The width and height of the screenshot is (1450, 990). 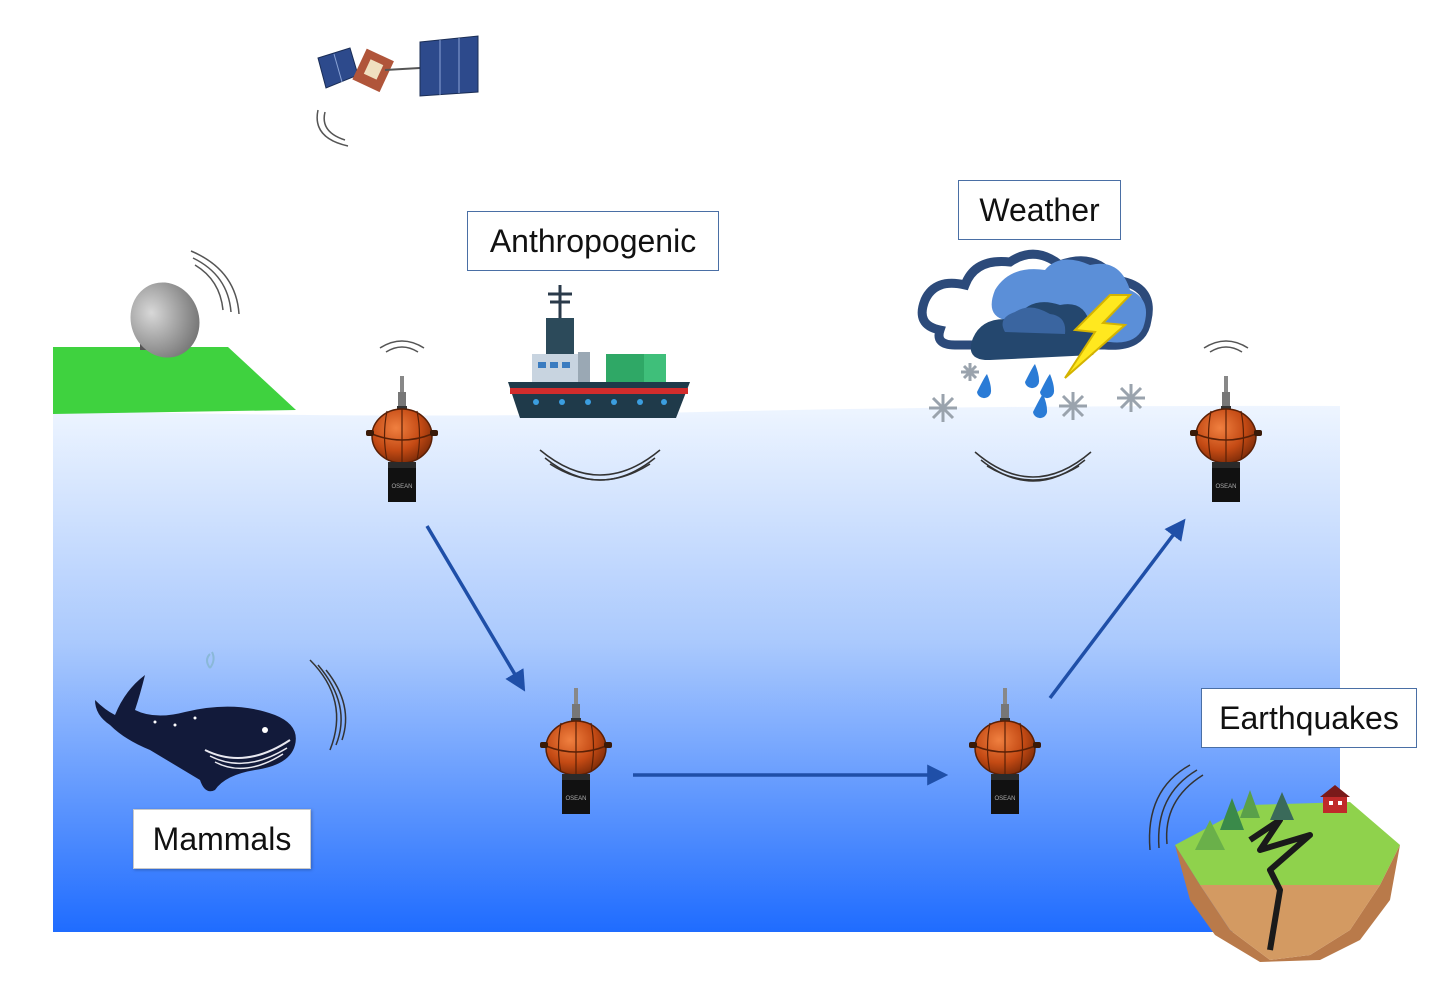 What do you see at coordinates (1117, 609) in the screenshot?
I see `arrow-ascent` at bounding box center [1117, 609].